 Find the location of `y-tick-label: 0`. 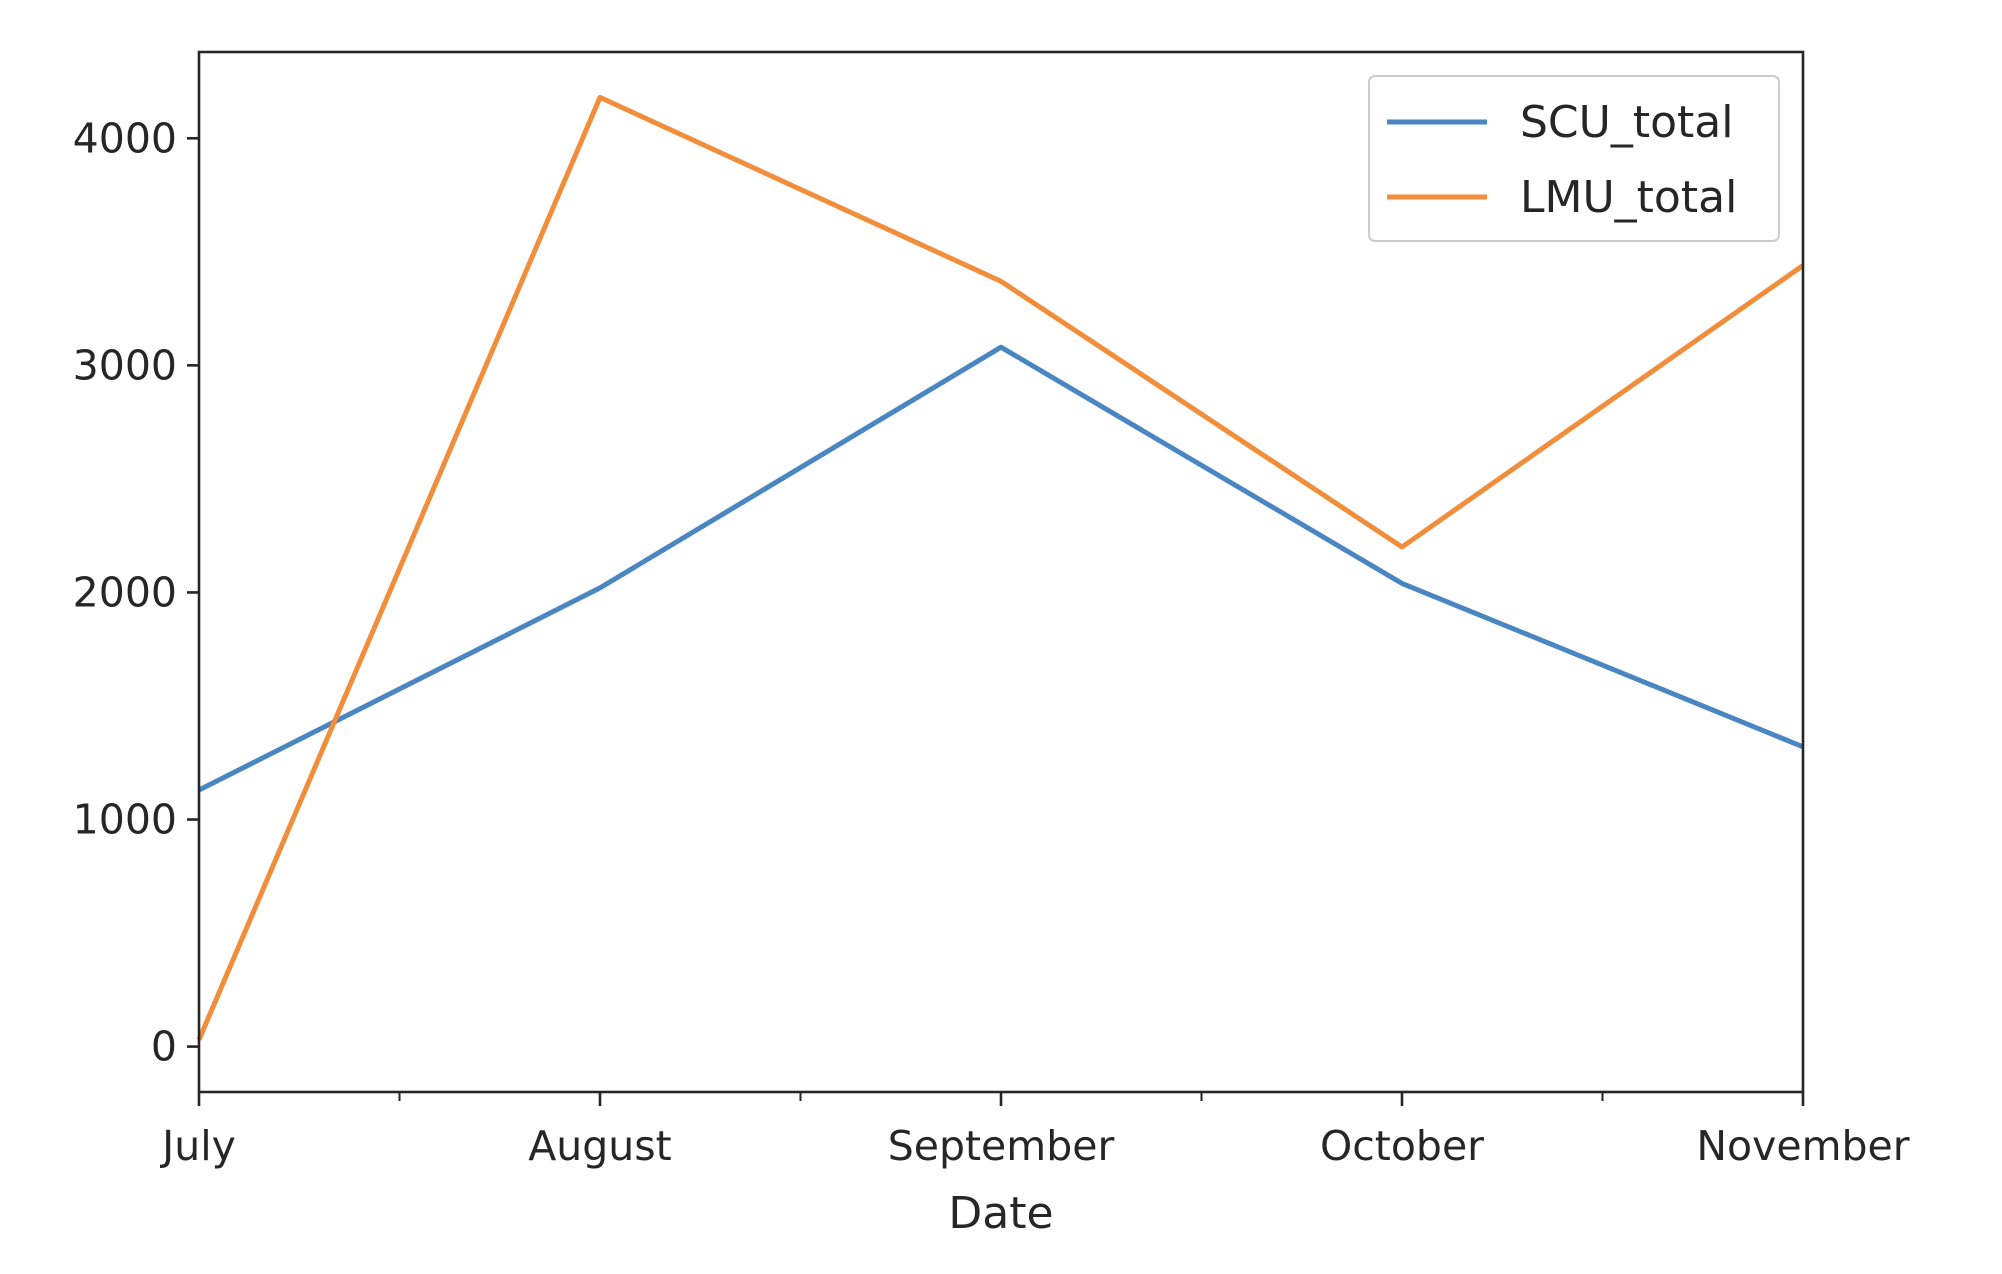

y-tick-label: 0 is located at coordinates (164, 1047).